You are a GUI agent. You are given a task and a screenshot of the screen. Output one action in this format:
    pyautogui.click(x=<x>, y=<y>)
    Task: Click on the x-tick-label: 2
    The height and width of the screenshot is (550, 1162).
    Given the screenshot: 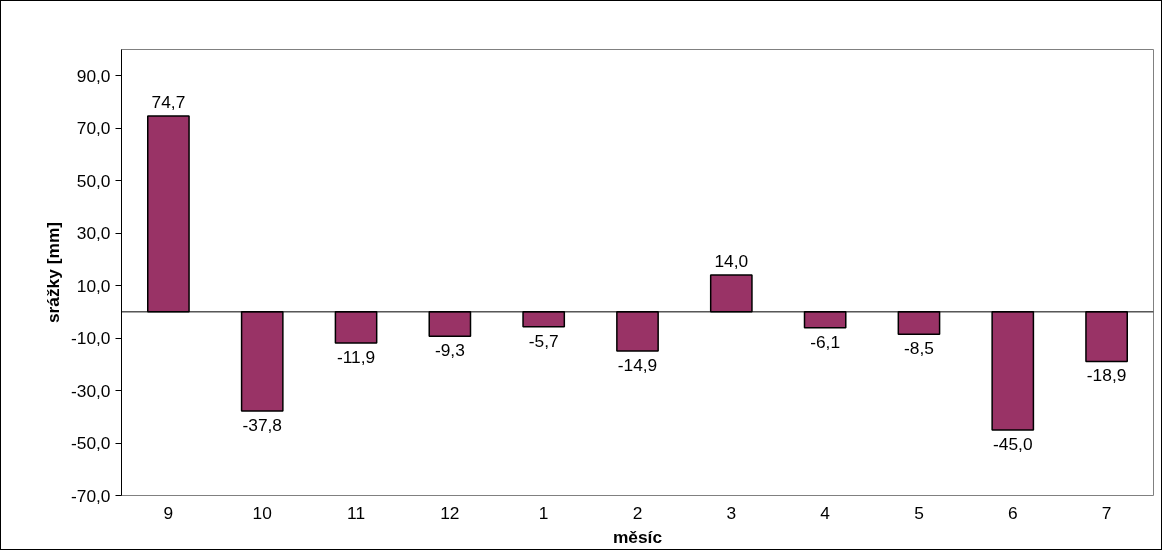 What is the action you would take?
    pyautogui.click(x=637, y=512)
    